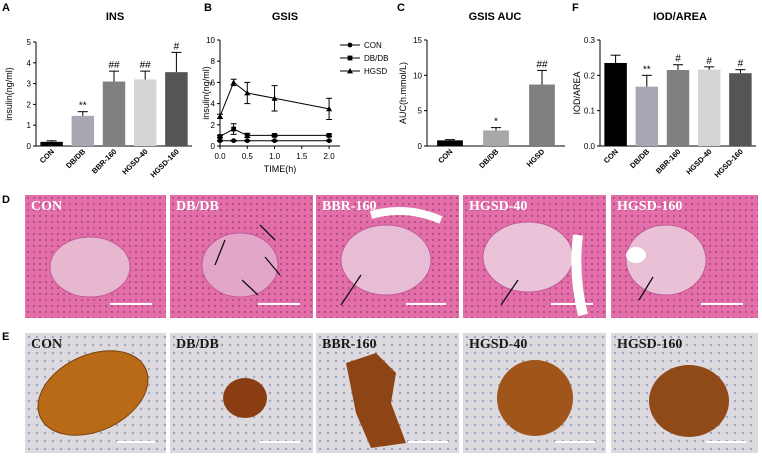  Describe the element at coordinates (241, 256) in the screenshot. I see `he-image-dbdb: DB/DB` at that location.